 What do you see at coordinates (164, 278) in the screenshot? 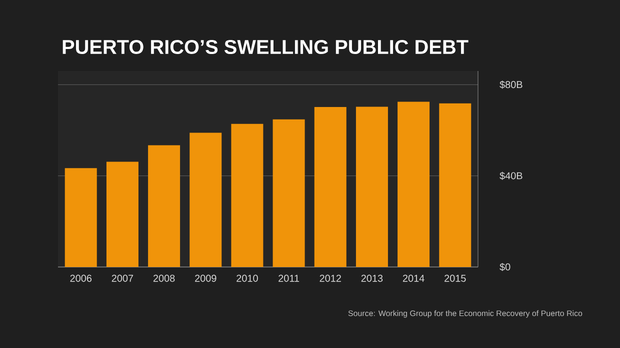
I see `x-tick-label: 2008` at bounding box center [164, 278].